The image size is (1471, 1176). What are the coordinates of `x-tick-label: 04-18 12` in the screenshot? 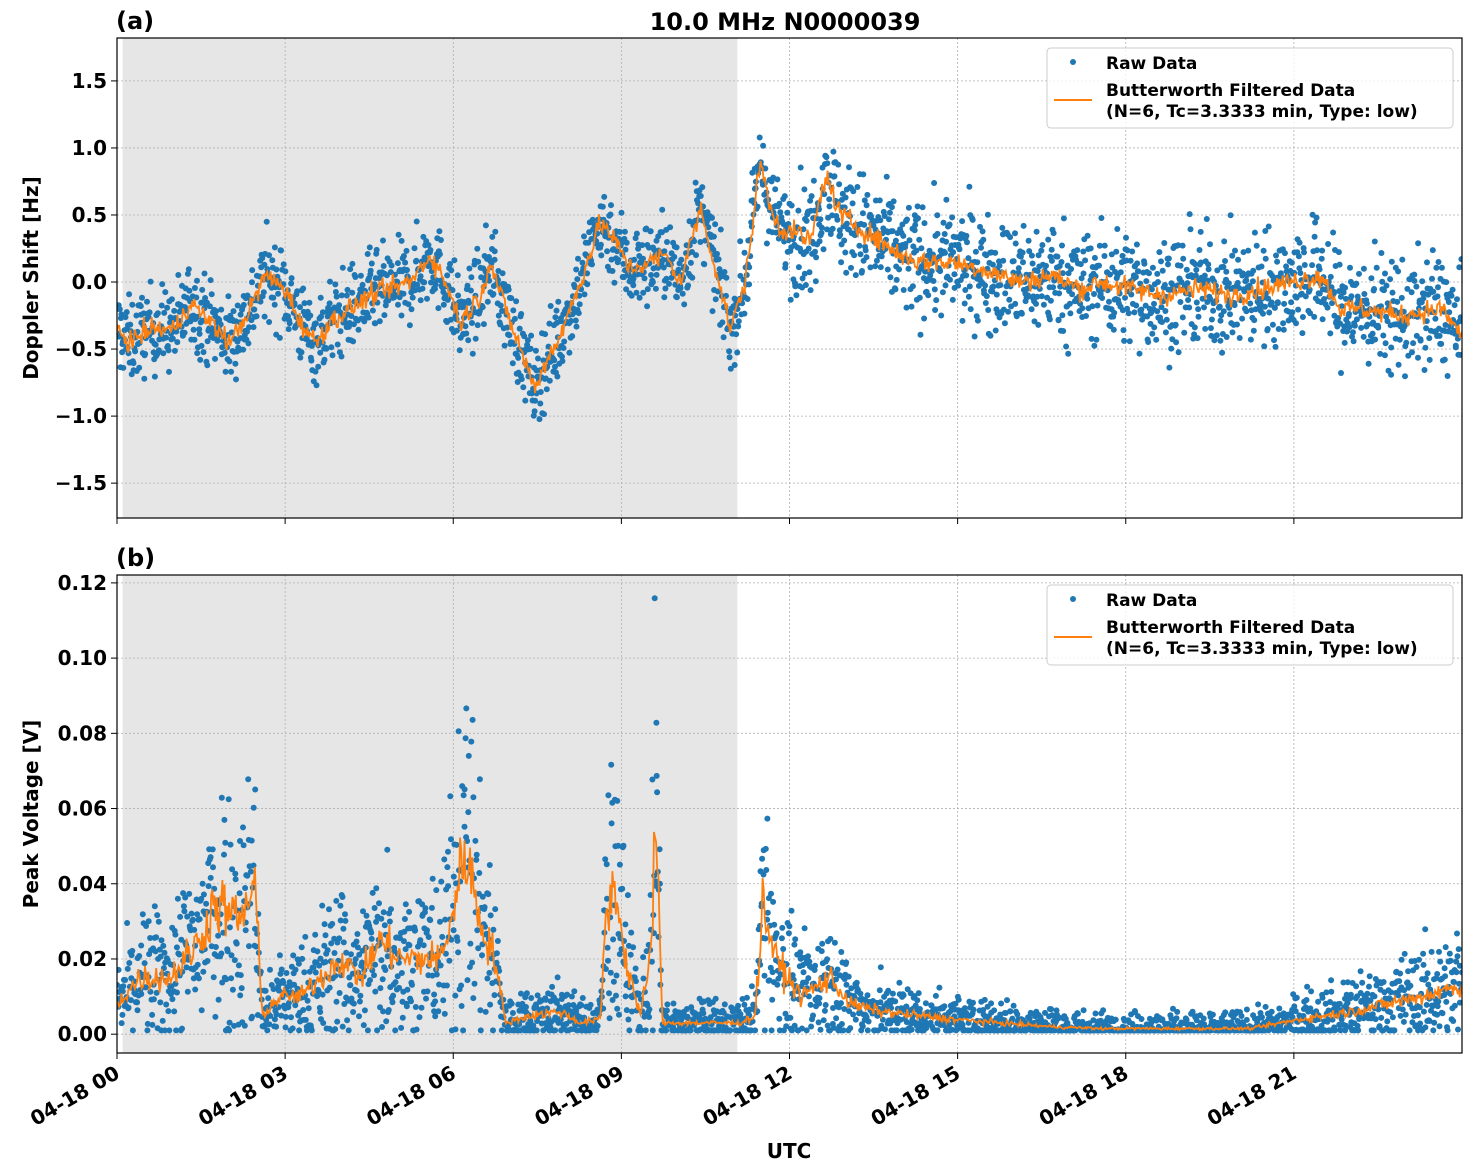 It's located at (747, 1096).